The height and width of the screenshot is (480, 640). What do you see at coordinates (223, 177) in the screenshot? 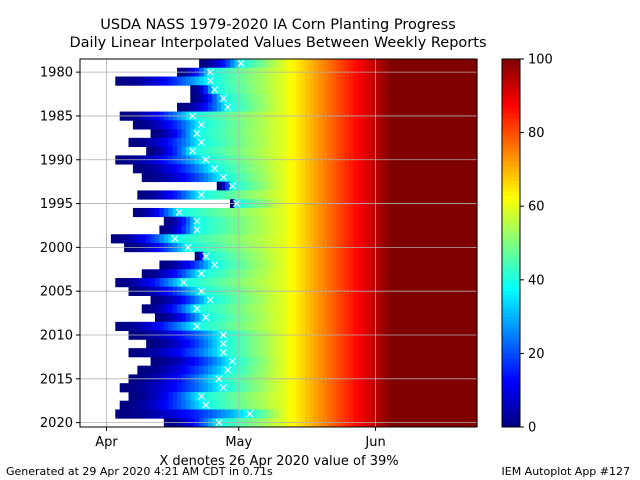
I see `marker-x-1992` at bounding box center [223, 177].